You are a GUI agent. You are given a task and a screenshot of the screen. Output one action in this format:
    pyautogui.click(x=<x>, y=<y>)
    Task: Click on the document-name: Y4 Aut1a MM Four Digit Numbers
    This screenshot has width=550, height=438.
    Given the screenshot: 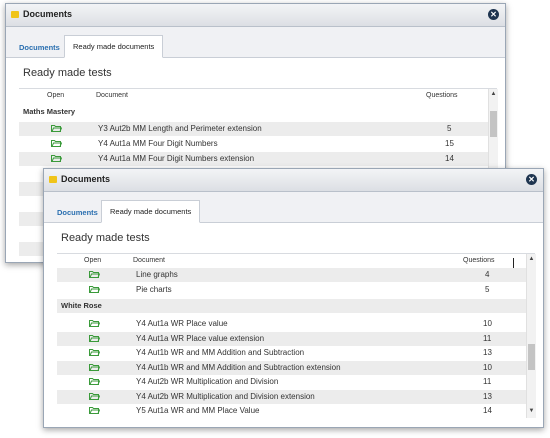 What is the action you would take?
    pyautogui.click(x=158, y=143)
    